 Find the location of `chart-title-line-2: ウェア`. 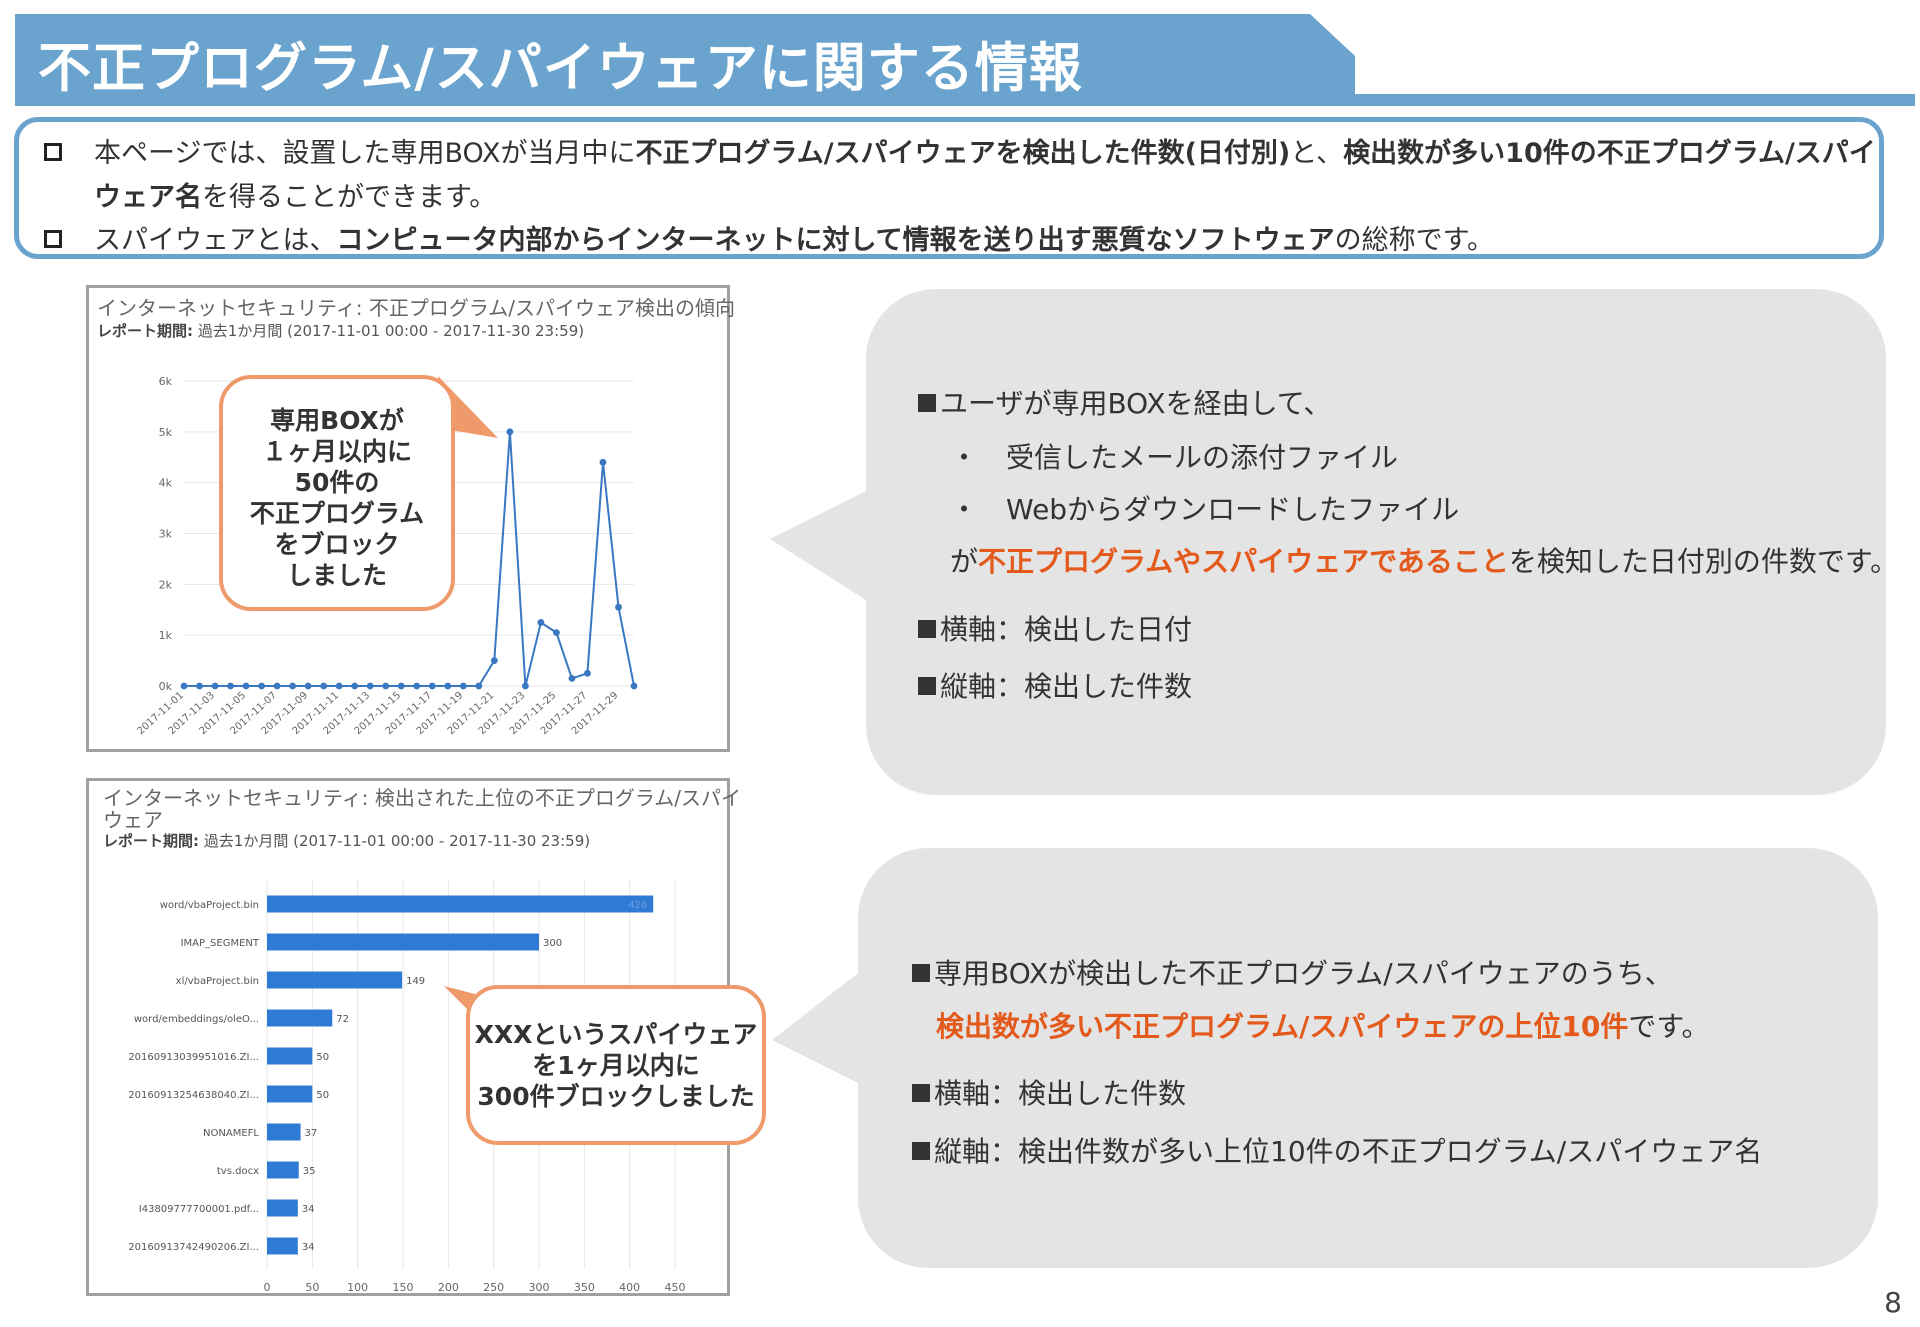

chart-title-line-2: ウェア is located at coordinates (133, 820).